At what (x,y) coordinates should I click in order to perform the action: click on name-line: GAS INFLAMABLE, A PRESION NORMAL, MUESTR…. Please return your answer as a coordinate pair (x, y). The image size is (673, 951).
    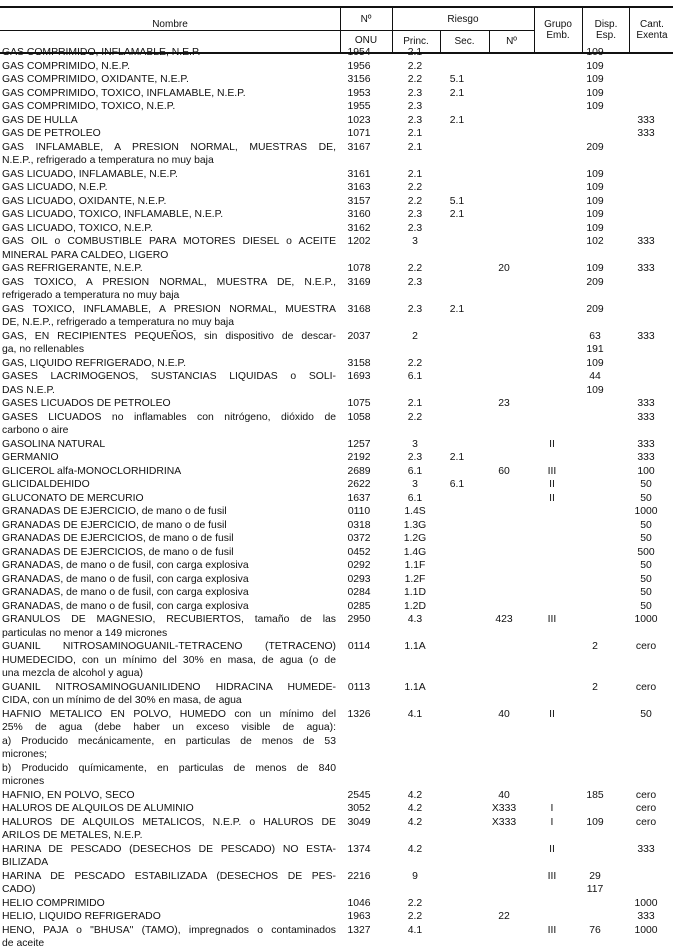
    Looking at the image, I should click on (169, 147).